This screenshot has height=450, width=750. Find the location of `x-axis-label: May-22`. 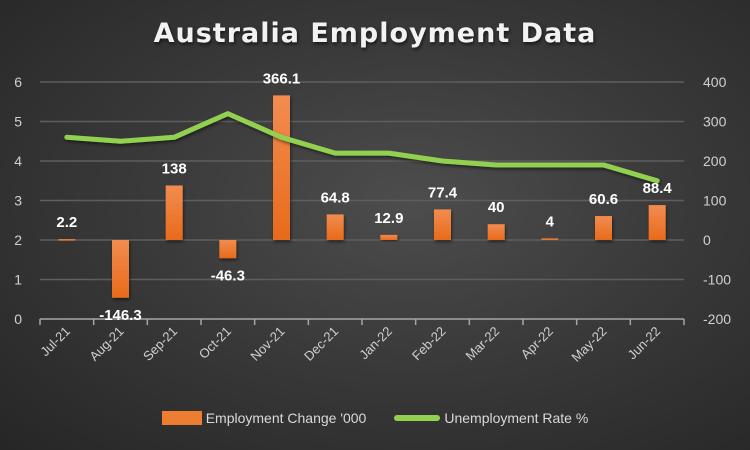

x-axis-label: May-22 is located at coordinates (588, 344).